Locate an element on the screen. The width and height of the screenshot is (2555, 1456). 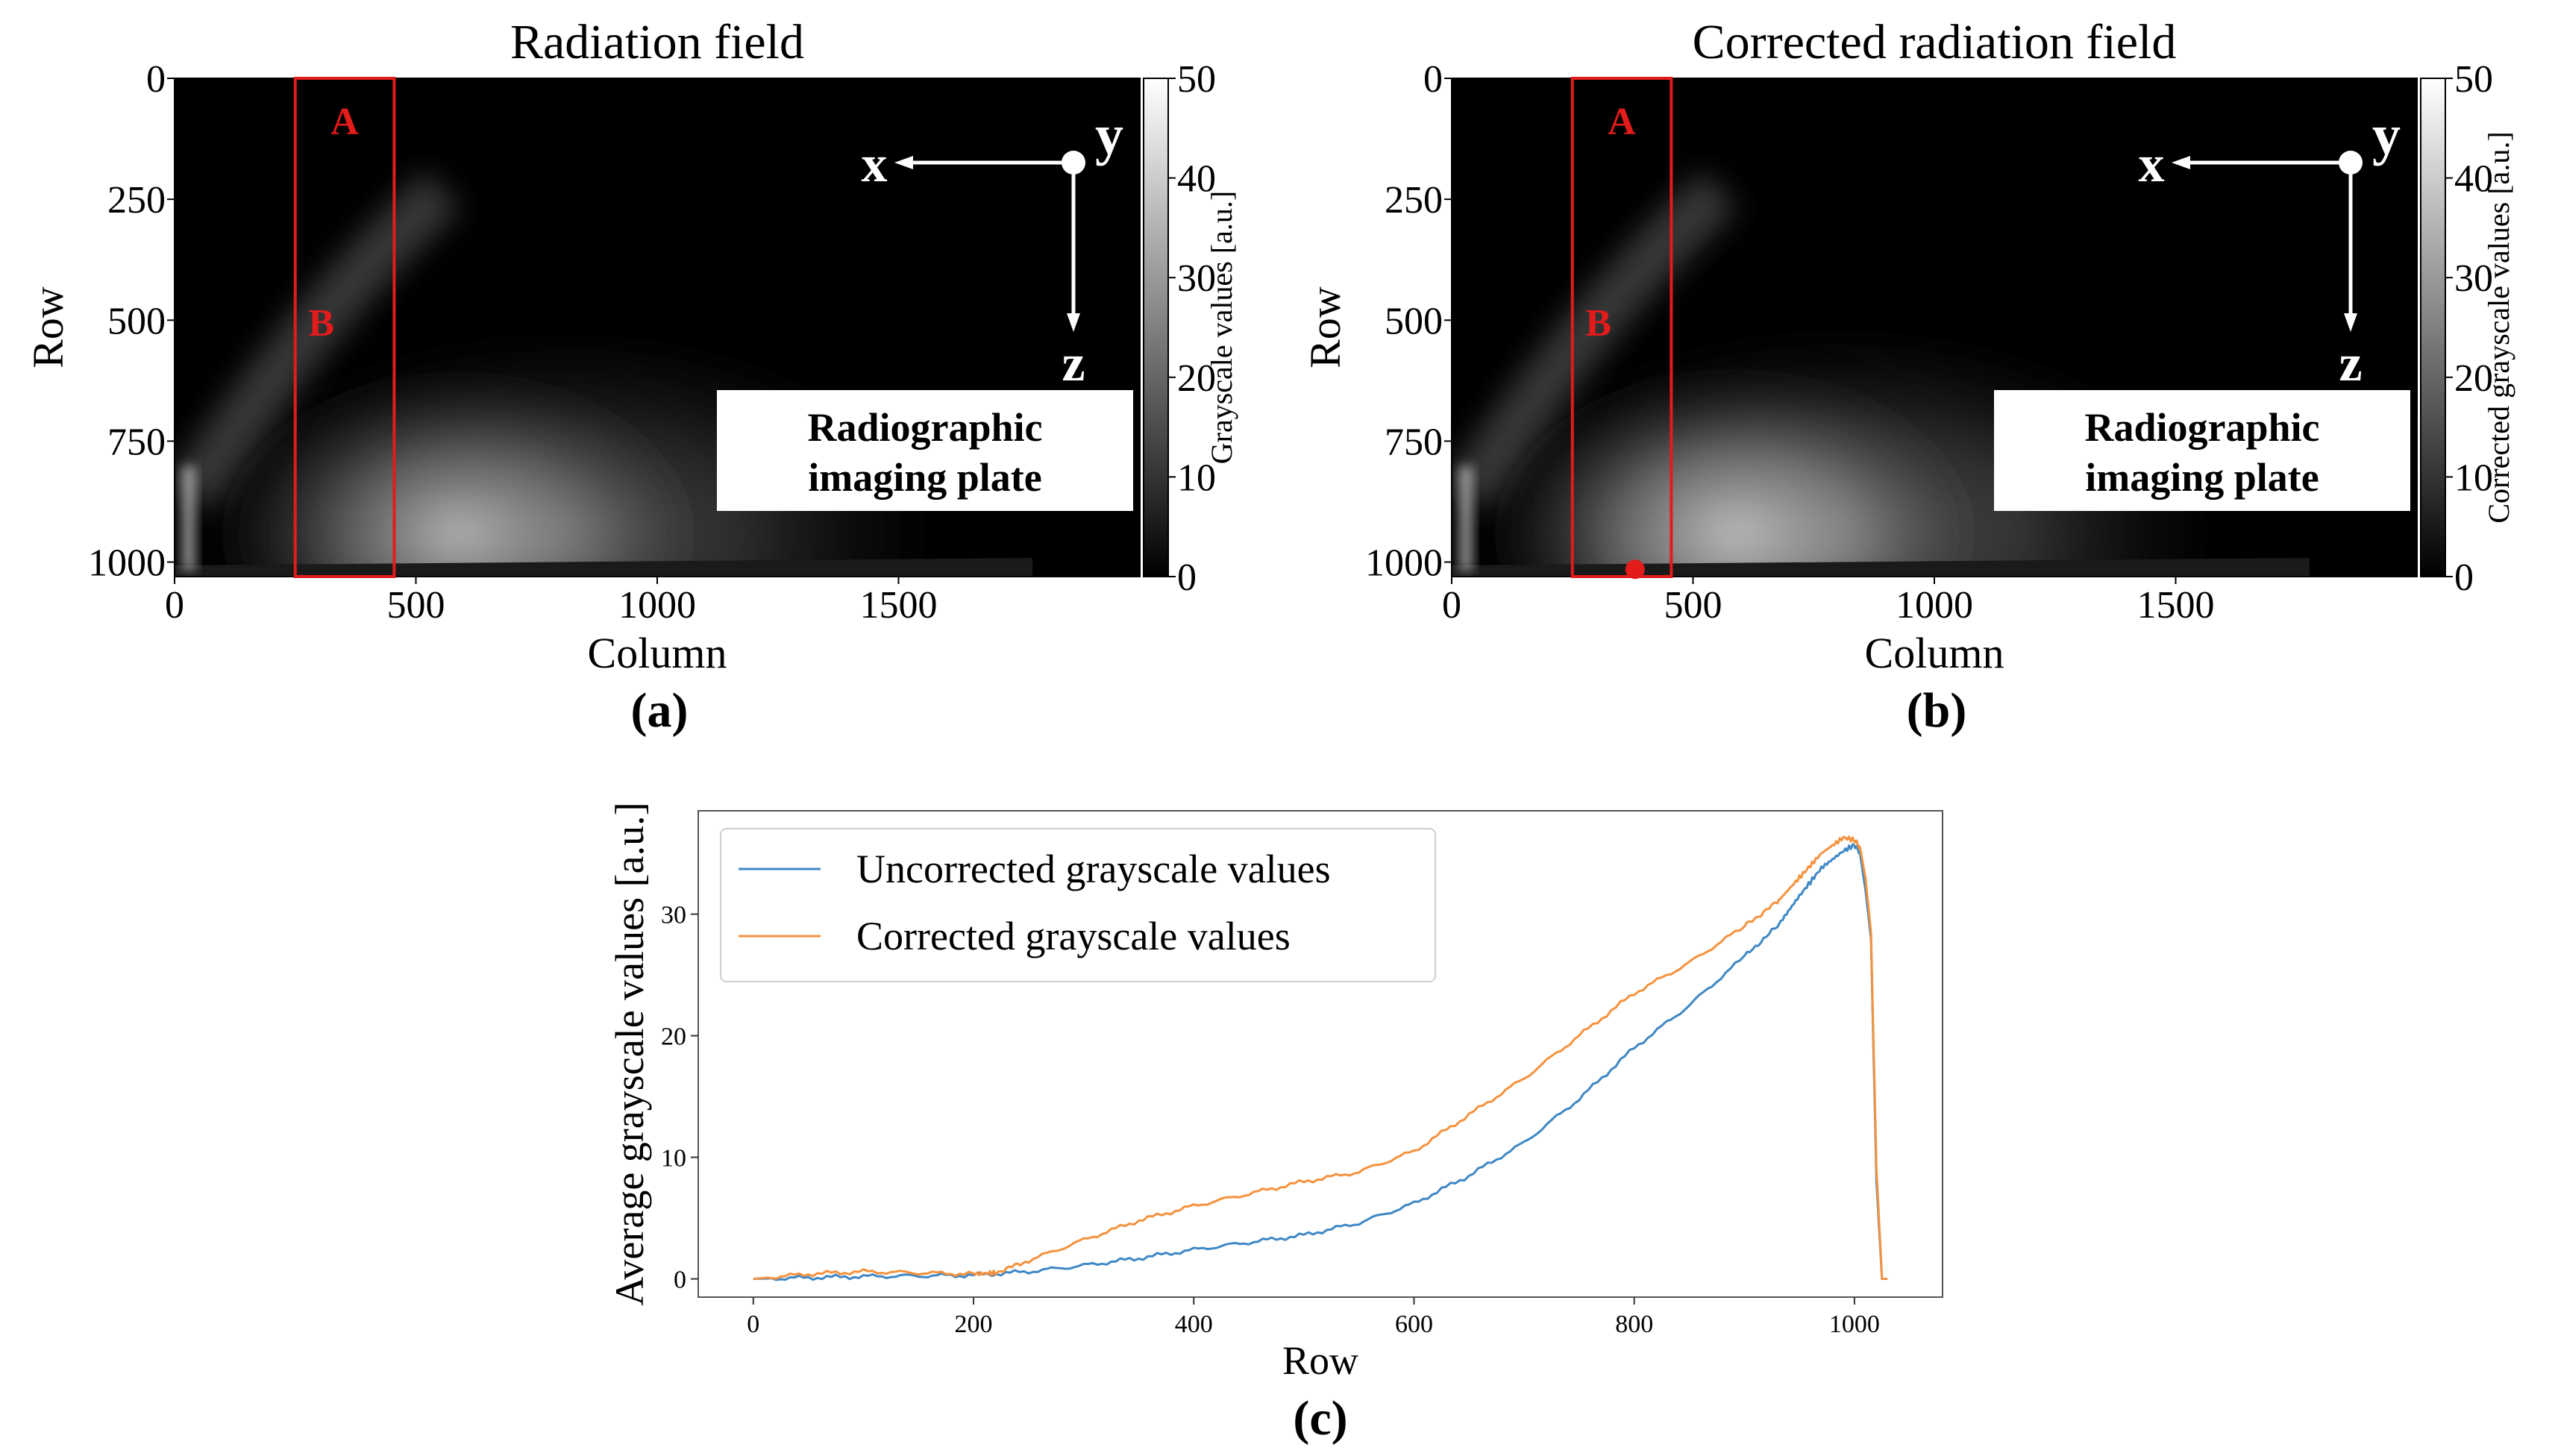
colorbar-label: Grayscale values [a.u.] is located at coordinates (1221, 327).